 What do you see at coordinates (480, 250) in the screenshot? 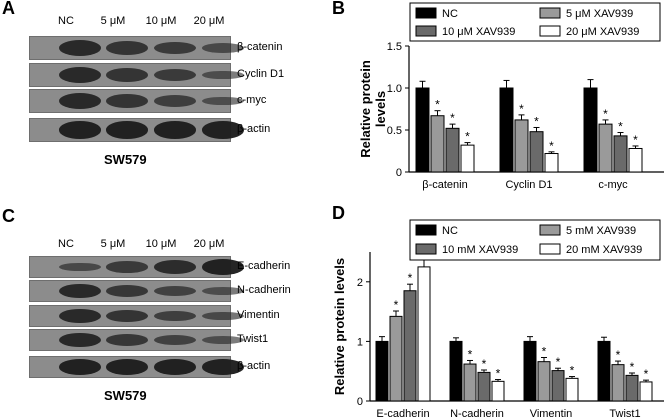
I see `chart-d-legend-label: 10 mM XAV939` at bounding box center [480, 250].